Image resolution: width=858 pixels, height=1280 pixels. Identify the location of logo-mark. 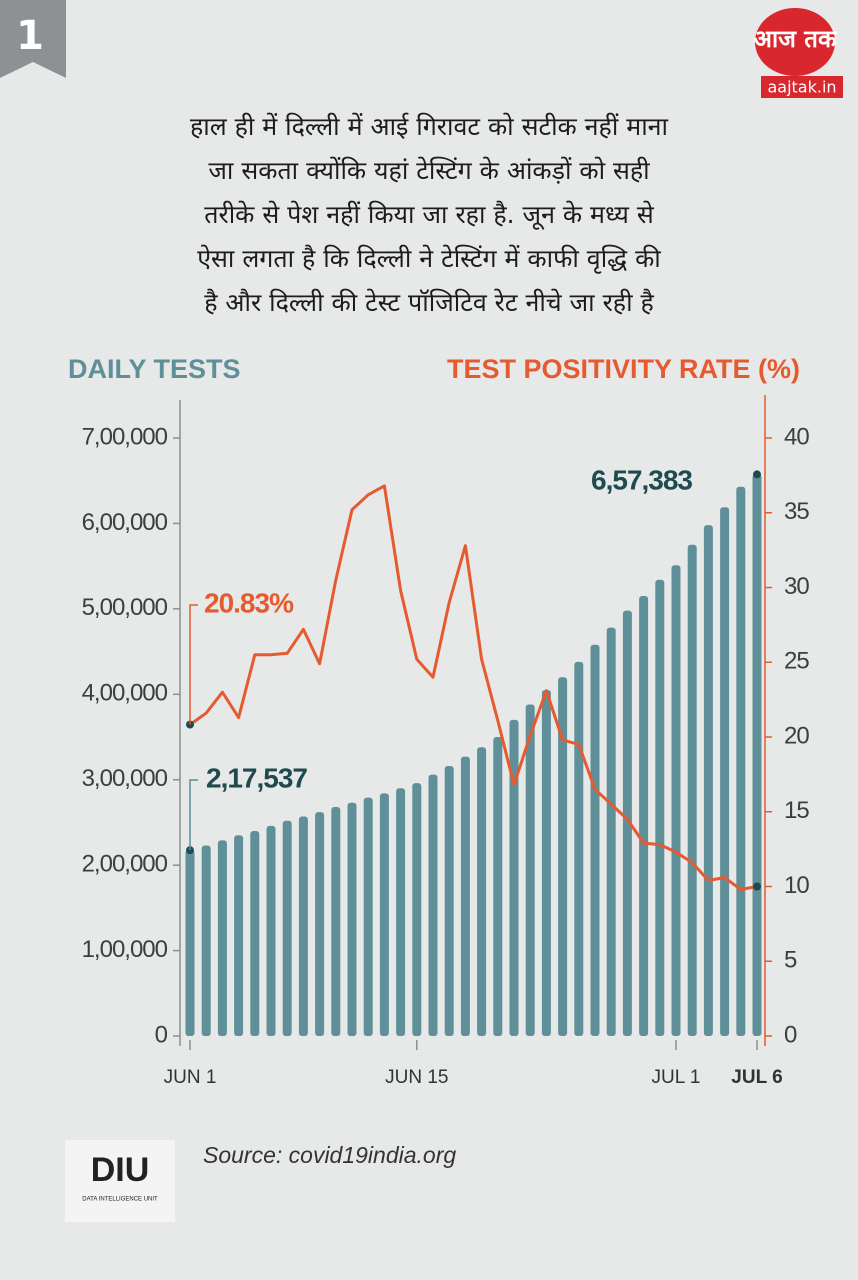
(795, 42).